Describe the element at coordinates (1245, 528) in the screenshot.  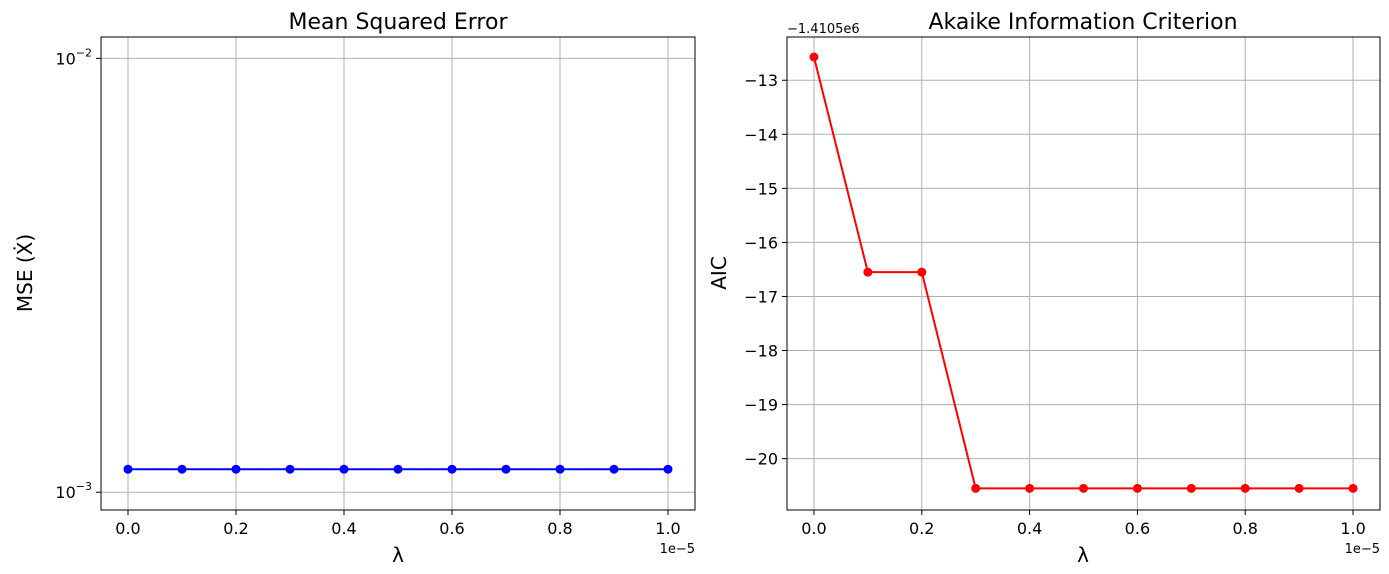
I see `aic-x-tick-label: 0.8` at that location.